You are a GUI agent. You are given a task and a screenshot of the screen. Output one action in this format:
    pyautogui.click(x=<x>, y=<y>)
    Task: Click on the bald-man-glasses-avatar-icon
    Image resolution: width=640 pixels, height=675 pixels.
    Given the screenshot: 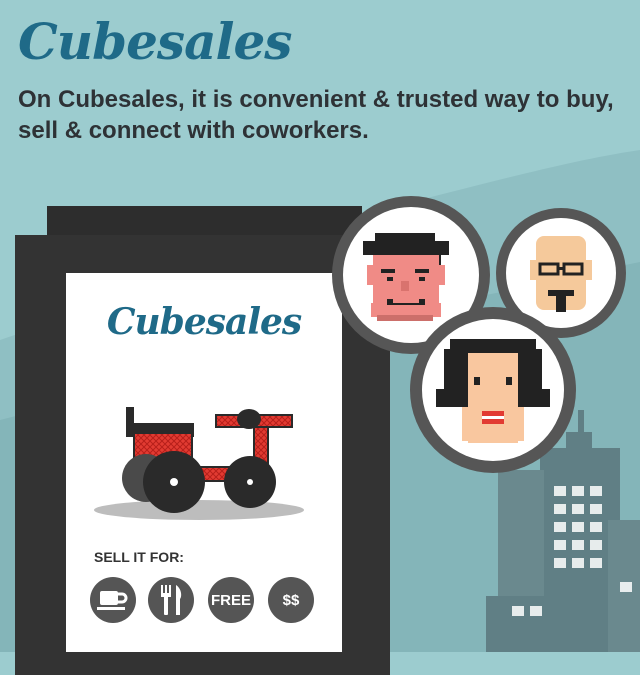 What is the action you would take?
    pyautogui.click(x=561, y=274)
    